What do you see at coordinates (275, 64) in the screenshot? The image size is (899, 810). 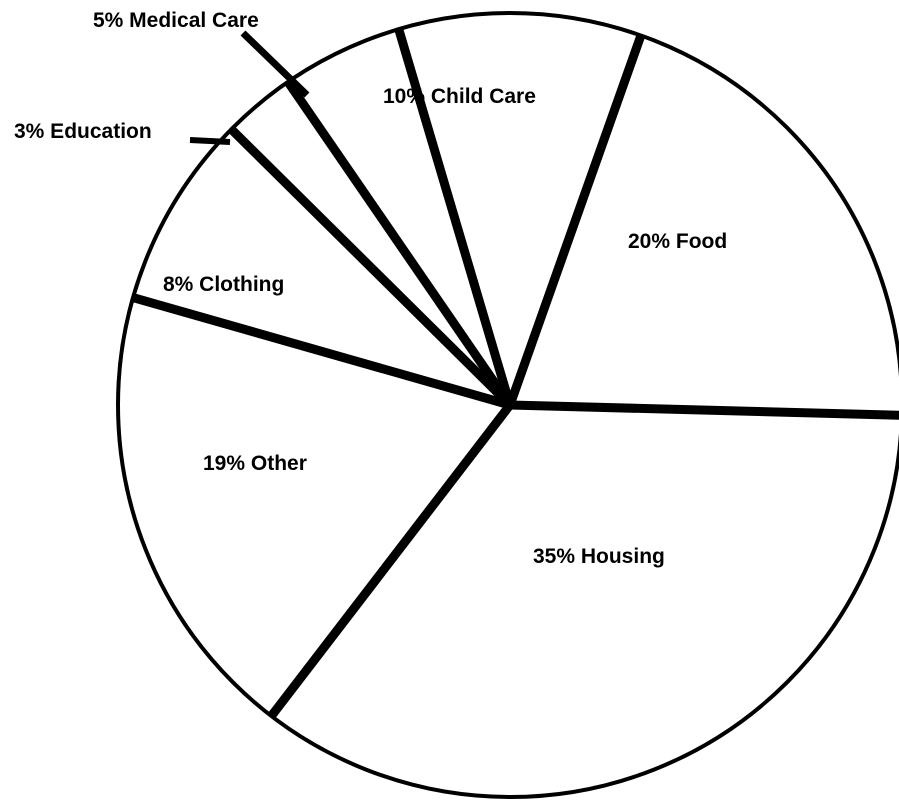 I see `leader-line-medical-care` at bounding box center [275, 64].